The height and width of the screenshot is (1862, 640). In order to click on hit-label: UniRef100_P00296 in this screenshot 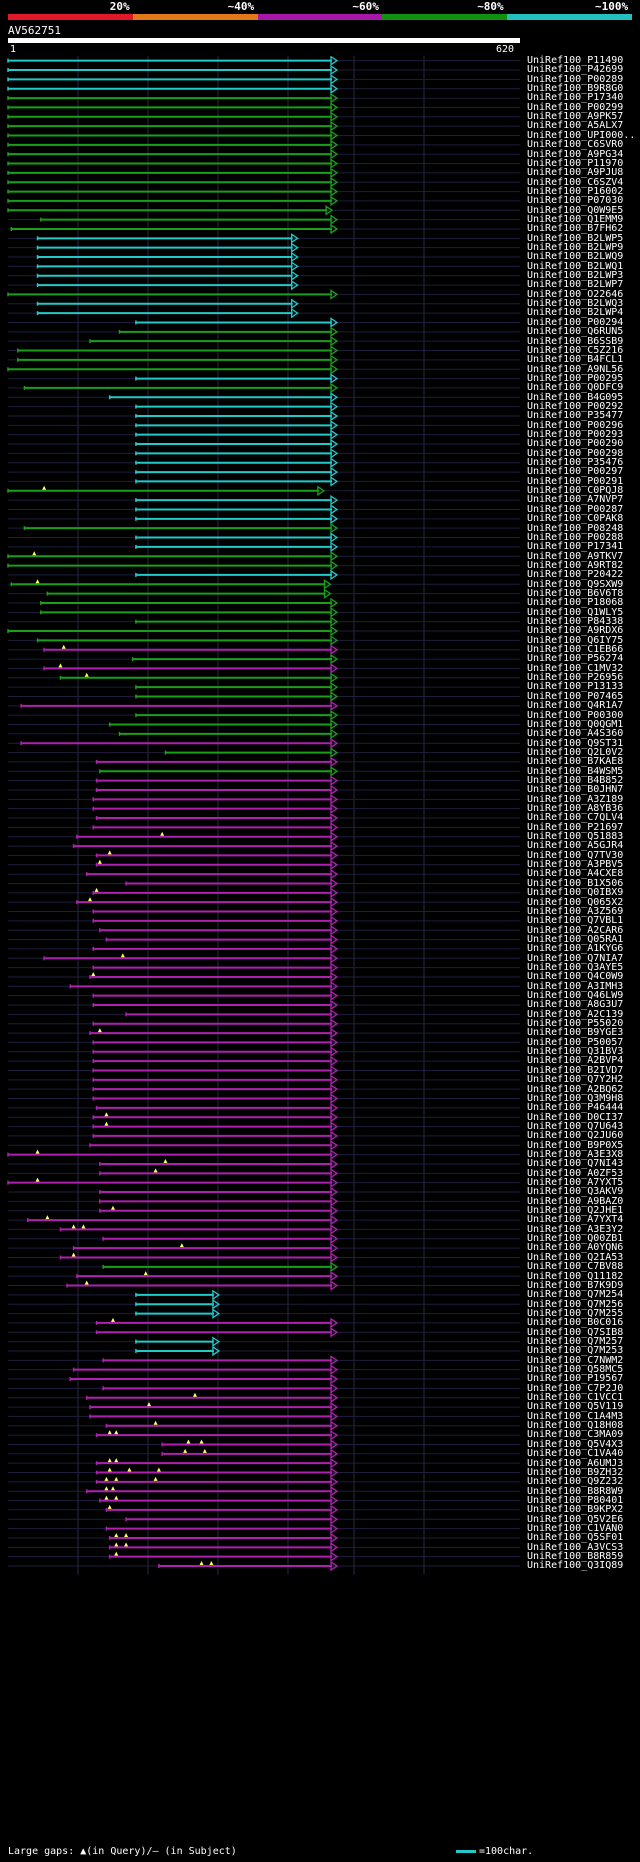, I will do `click(575, 425)`.